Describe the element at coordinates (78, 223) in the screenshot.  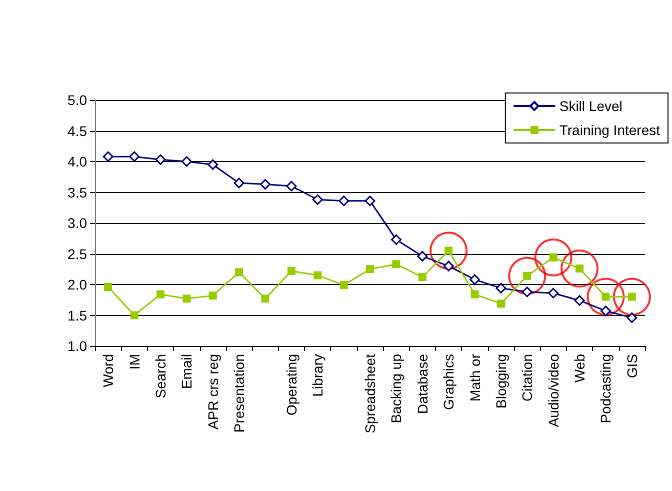
I see `y-tick-label: 3.0` at that location.